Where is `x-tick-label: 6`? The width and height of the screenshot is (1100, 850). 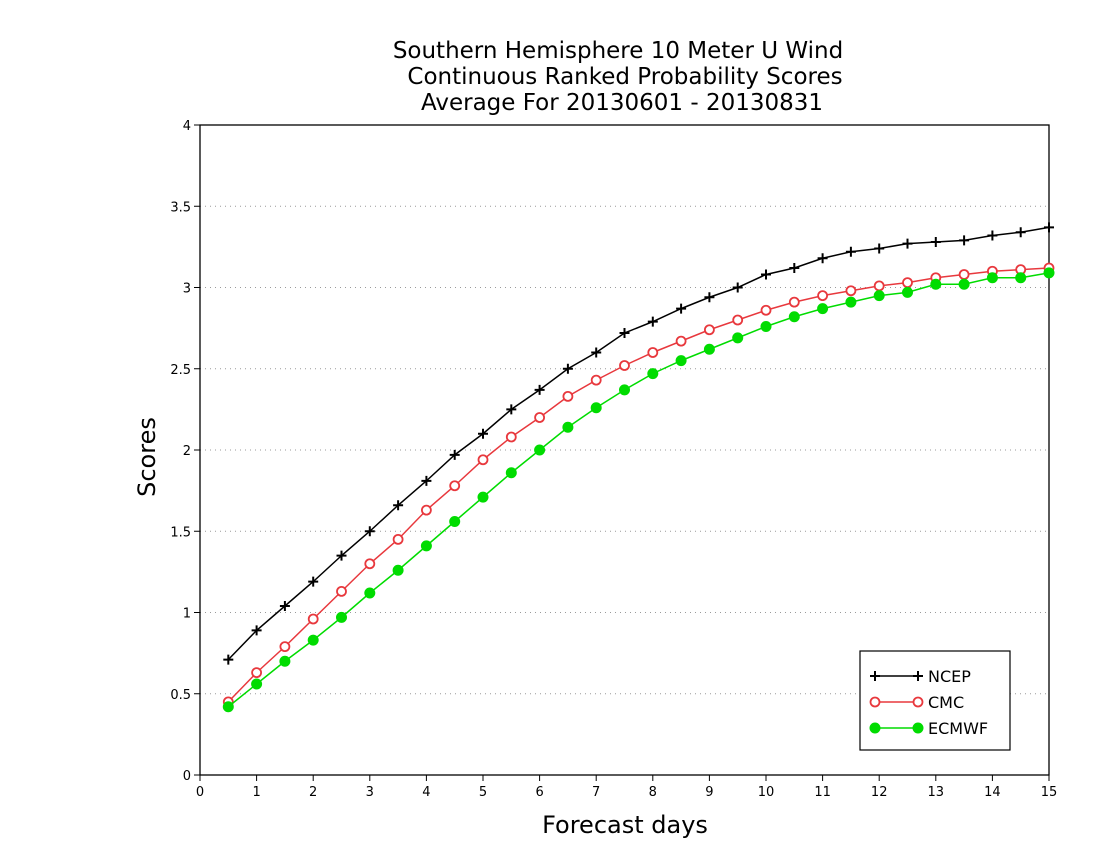
x-tick-label: 6 is located at coordinates (539, 792).